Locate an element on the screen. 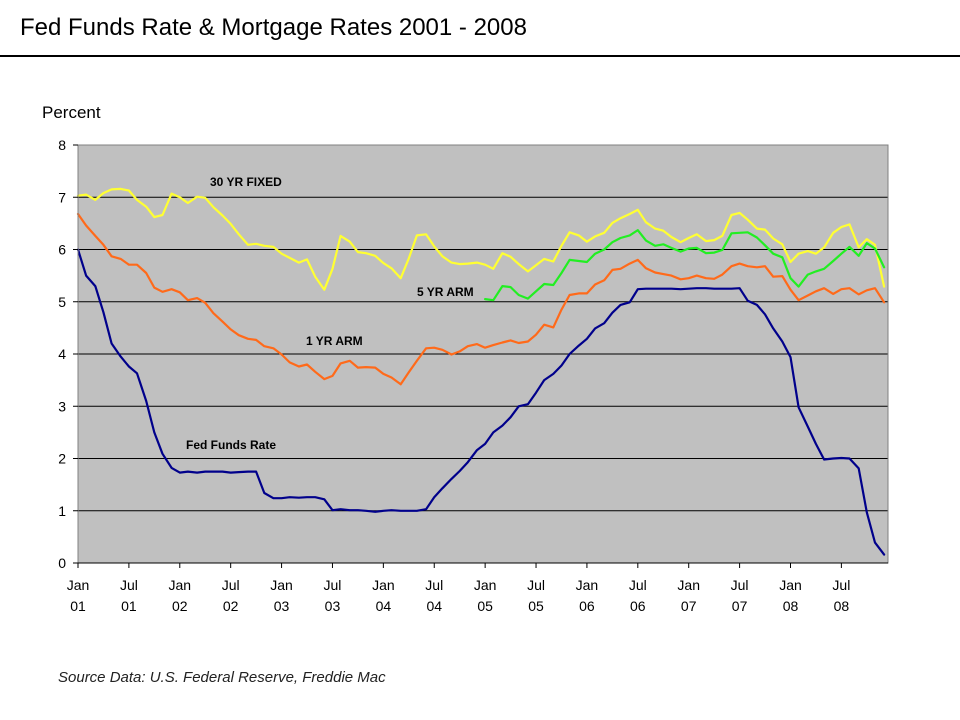 Image resolution: width=960 pixels, height=720 pixels. y-tick-label: 6 is located at coordinates (62, 250).